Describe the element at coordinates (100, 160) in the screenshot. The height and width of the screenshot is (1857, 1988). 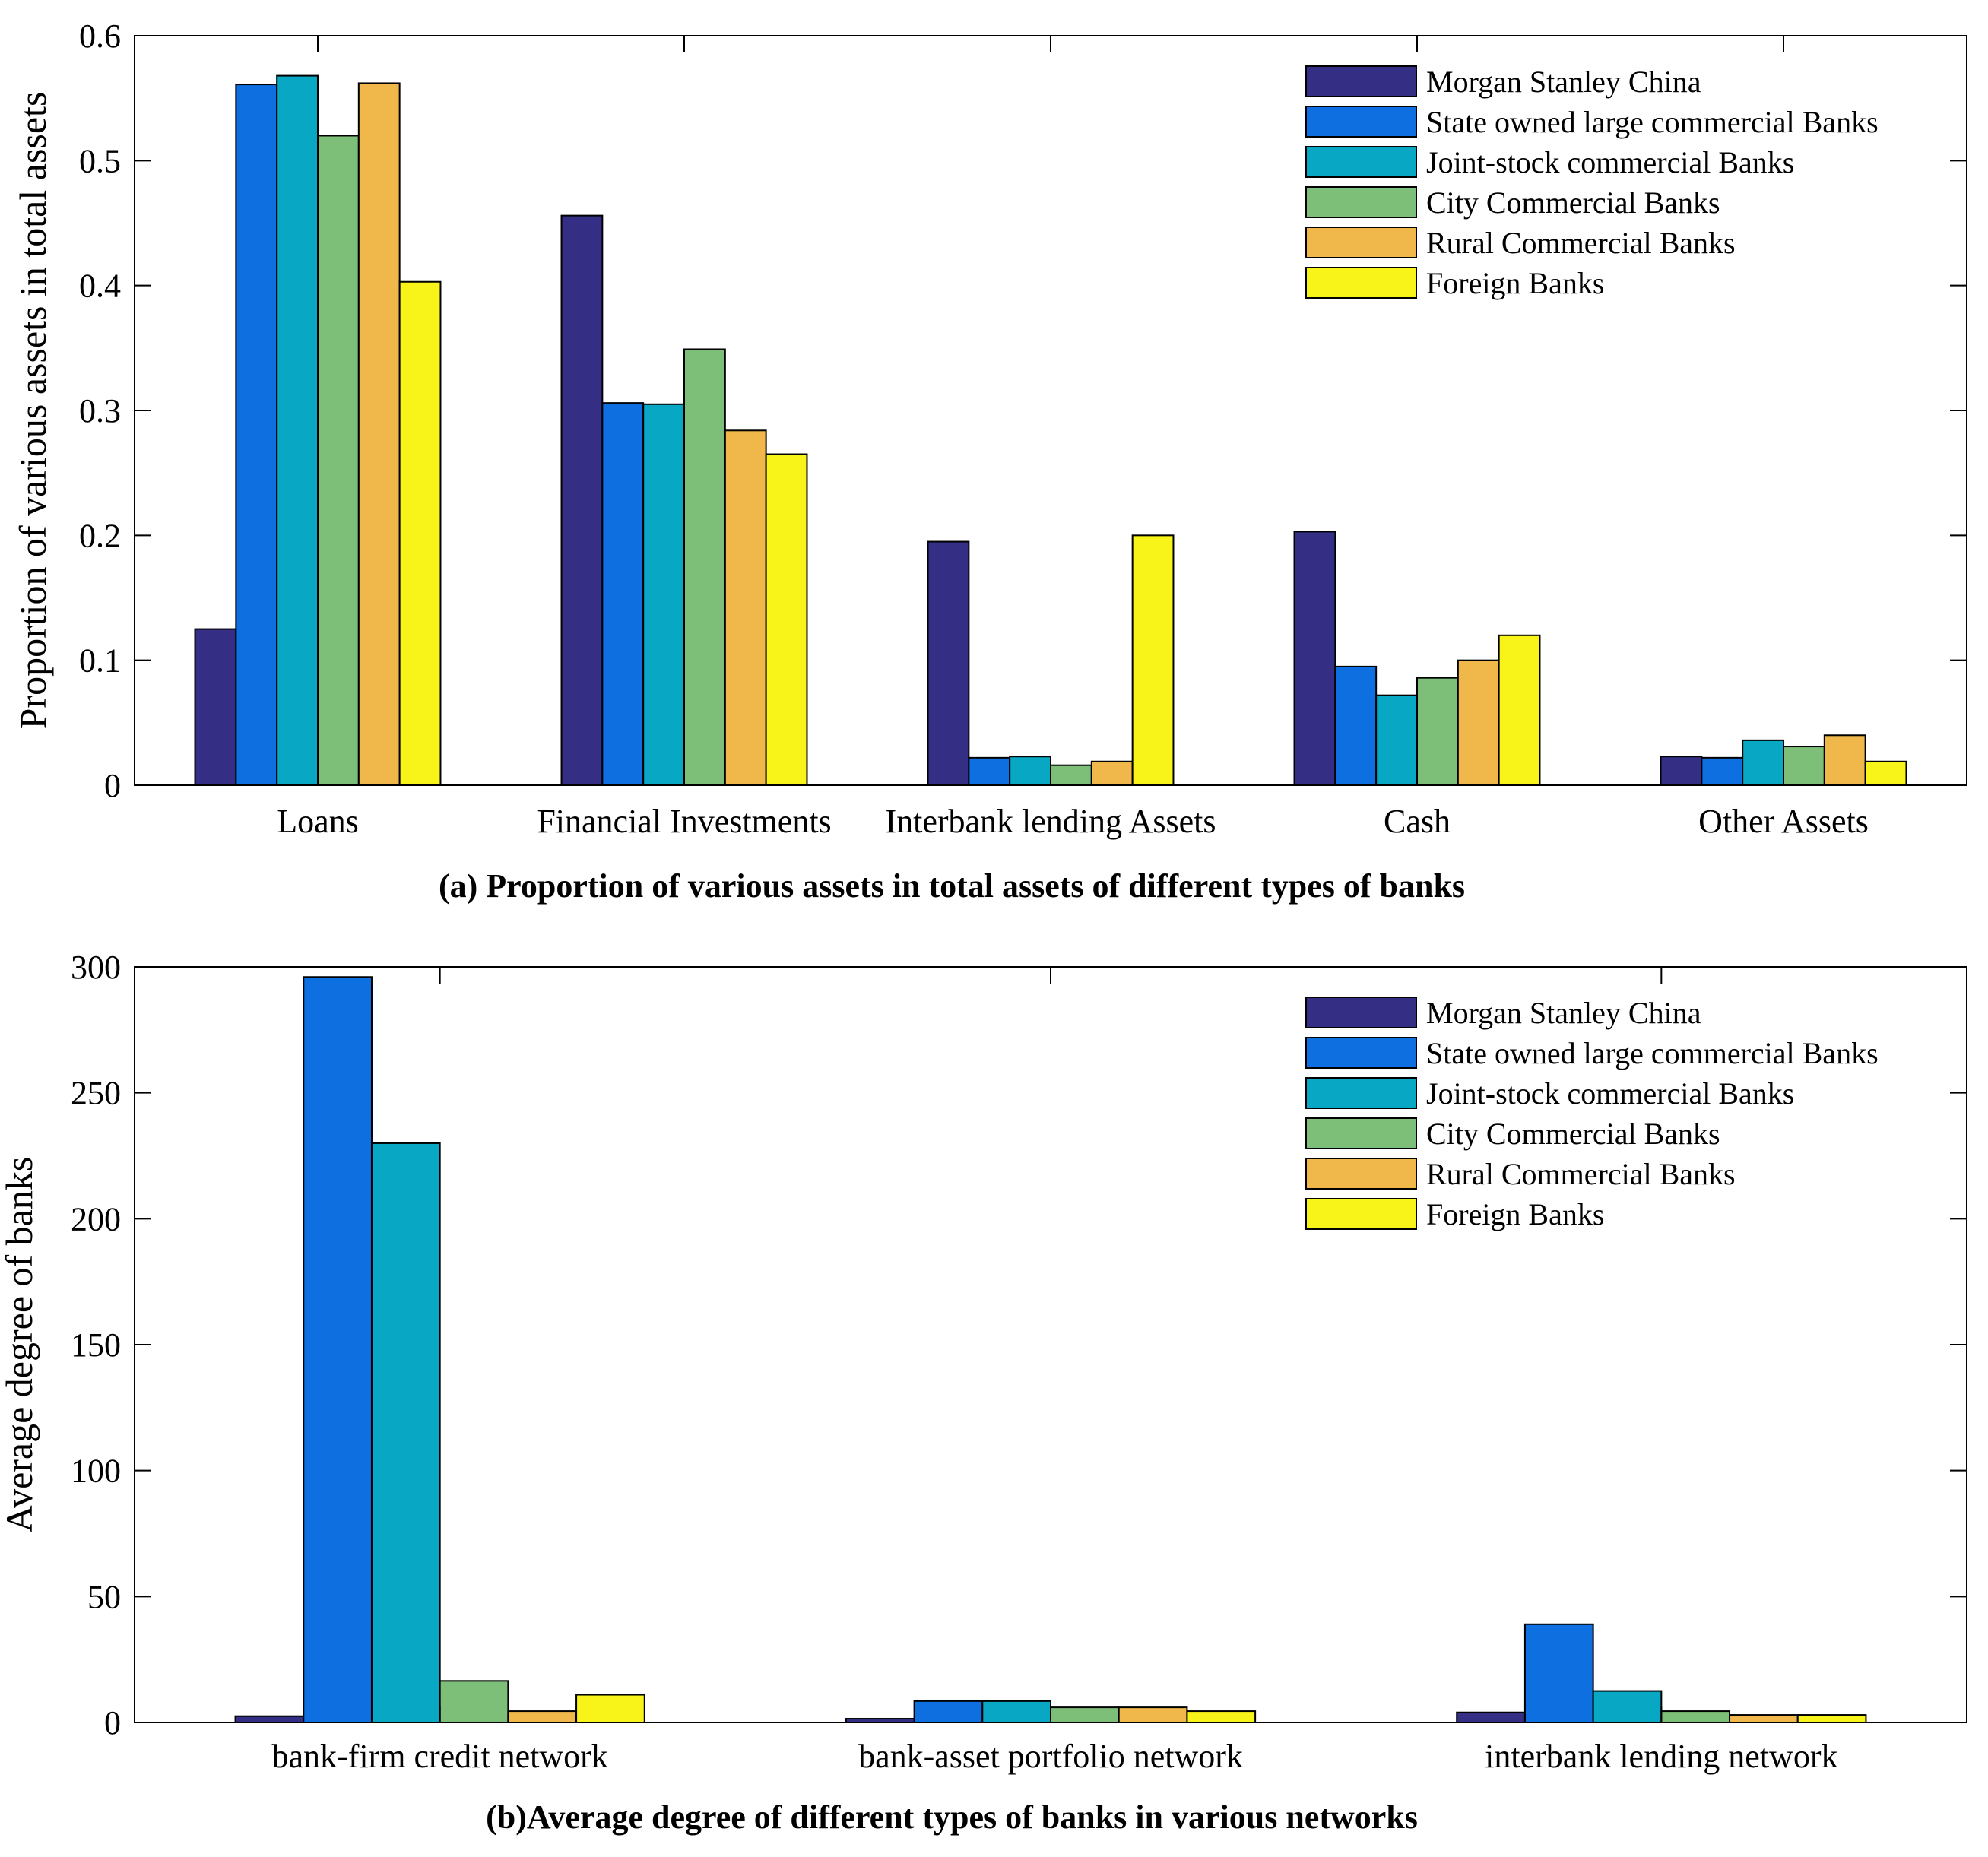
I see `y-tick-label: 0.5` at that location.